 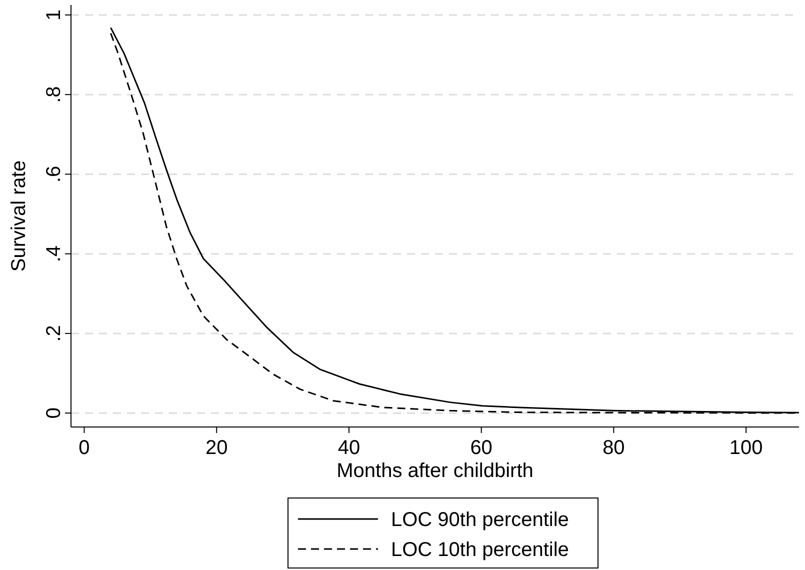 What do you see at coordinates (349, 448) in the screenshot?
I see `x-tick-label: 40` at bounding box center [349, 448].